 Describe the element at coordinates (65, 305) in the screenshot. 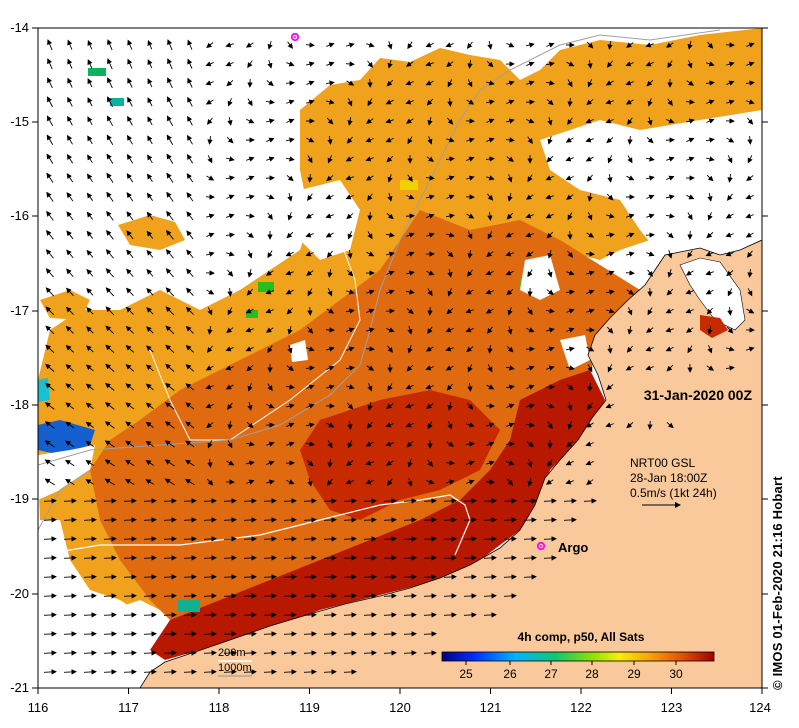

I see `sst-warm-patch` at that location.